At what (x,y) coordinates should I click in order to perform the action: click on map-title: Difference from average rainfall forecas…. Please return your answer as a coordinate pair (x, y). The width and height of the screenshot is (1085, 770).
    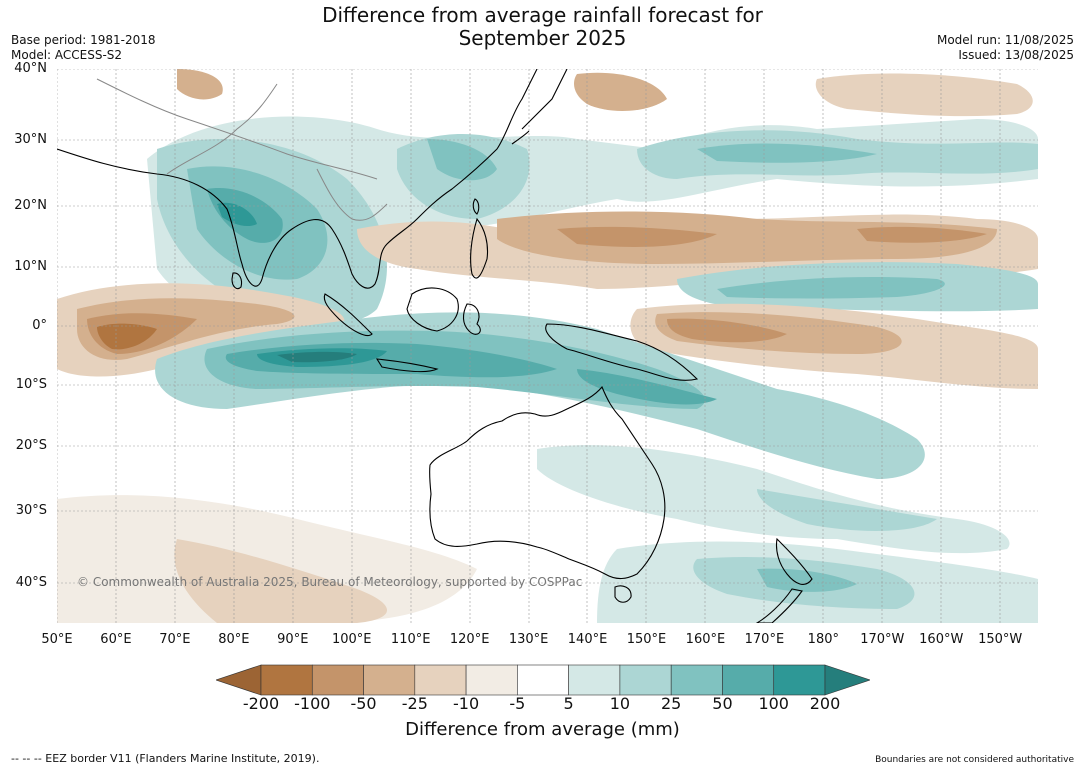
    Looking at the image, I should click on (542, 27).